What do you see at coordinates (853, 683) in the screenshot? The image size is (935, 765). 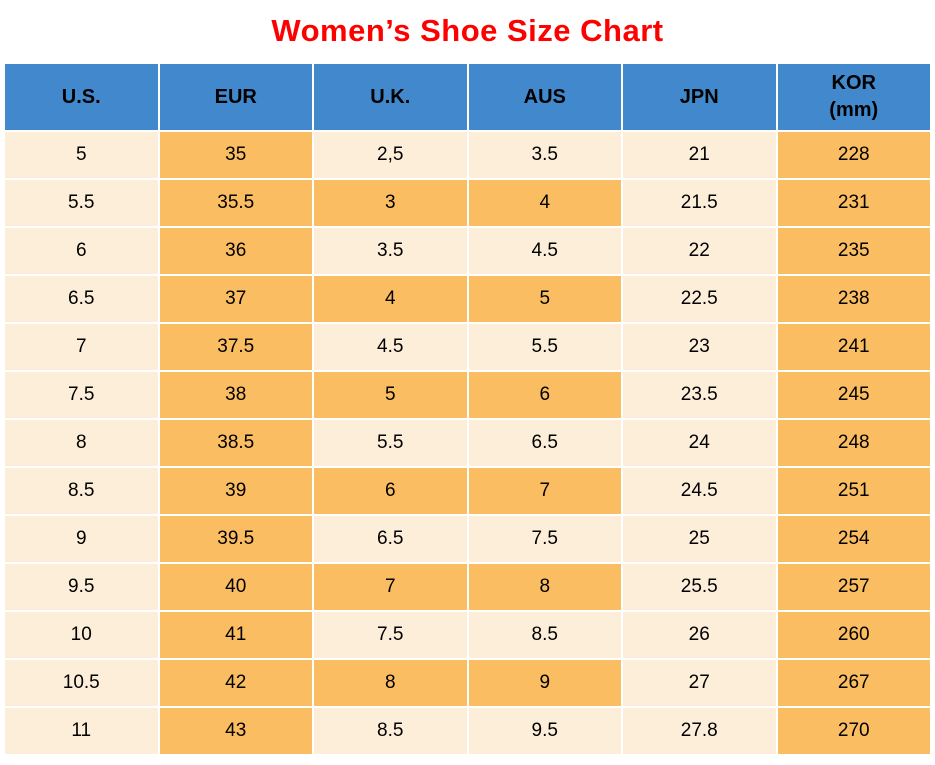 I see `size-cell: 267` at bounding box center [853, 683].